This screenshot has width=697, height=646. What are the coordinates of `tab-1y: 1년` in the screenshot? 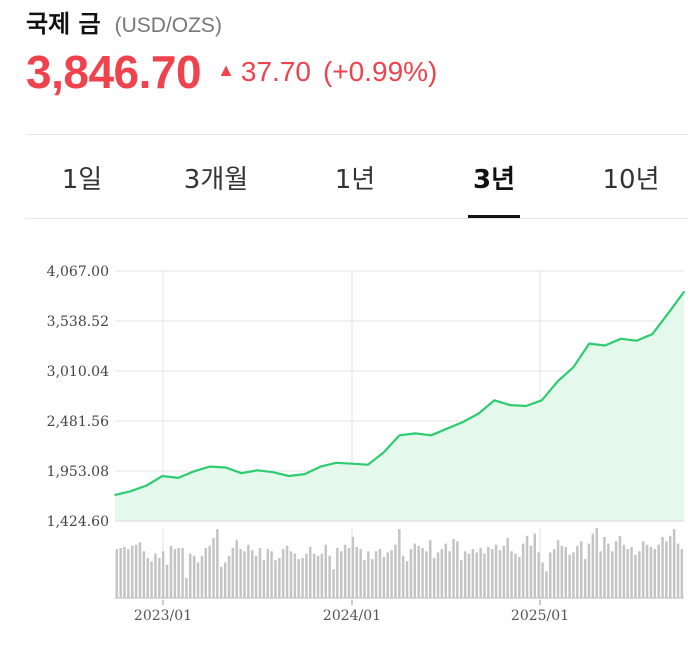 It's located at (355, 183).